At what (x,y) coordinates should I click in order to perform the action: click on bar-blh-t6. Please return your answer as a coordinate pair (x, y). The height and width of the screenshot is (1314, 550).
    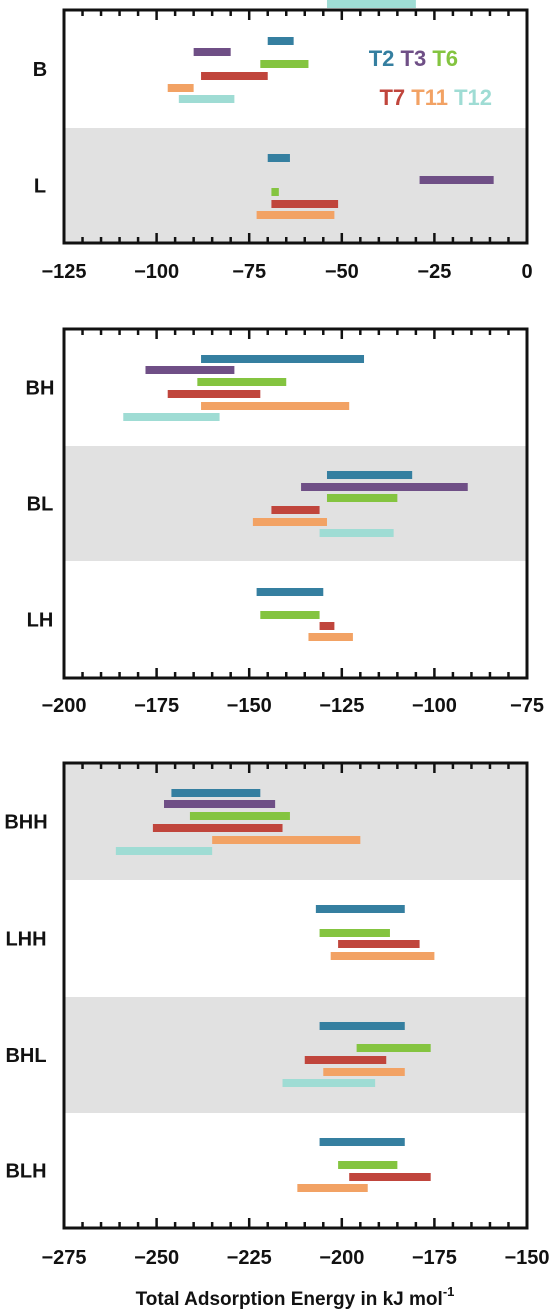
    Looking at the image, I should click on (368, 1165).